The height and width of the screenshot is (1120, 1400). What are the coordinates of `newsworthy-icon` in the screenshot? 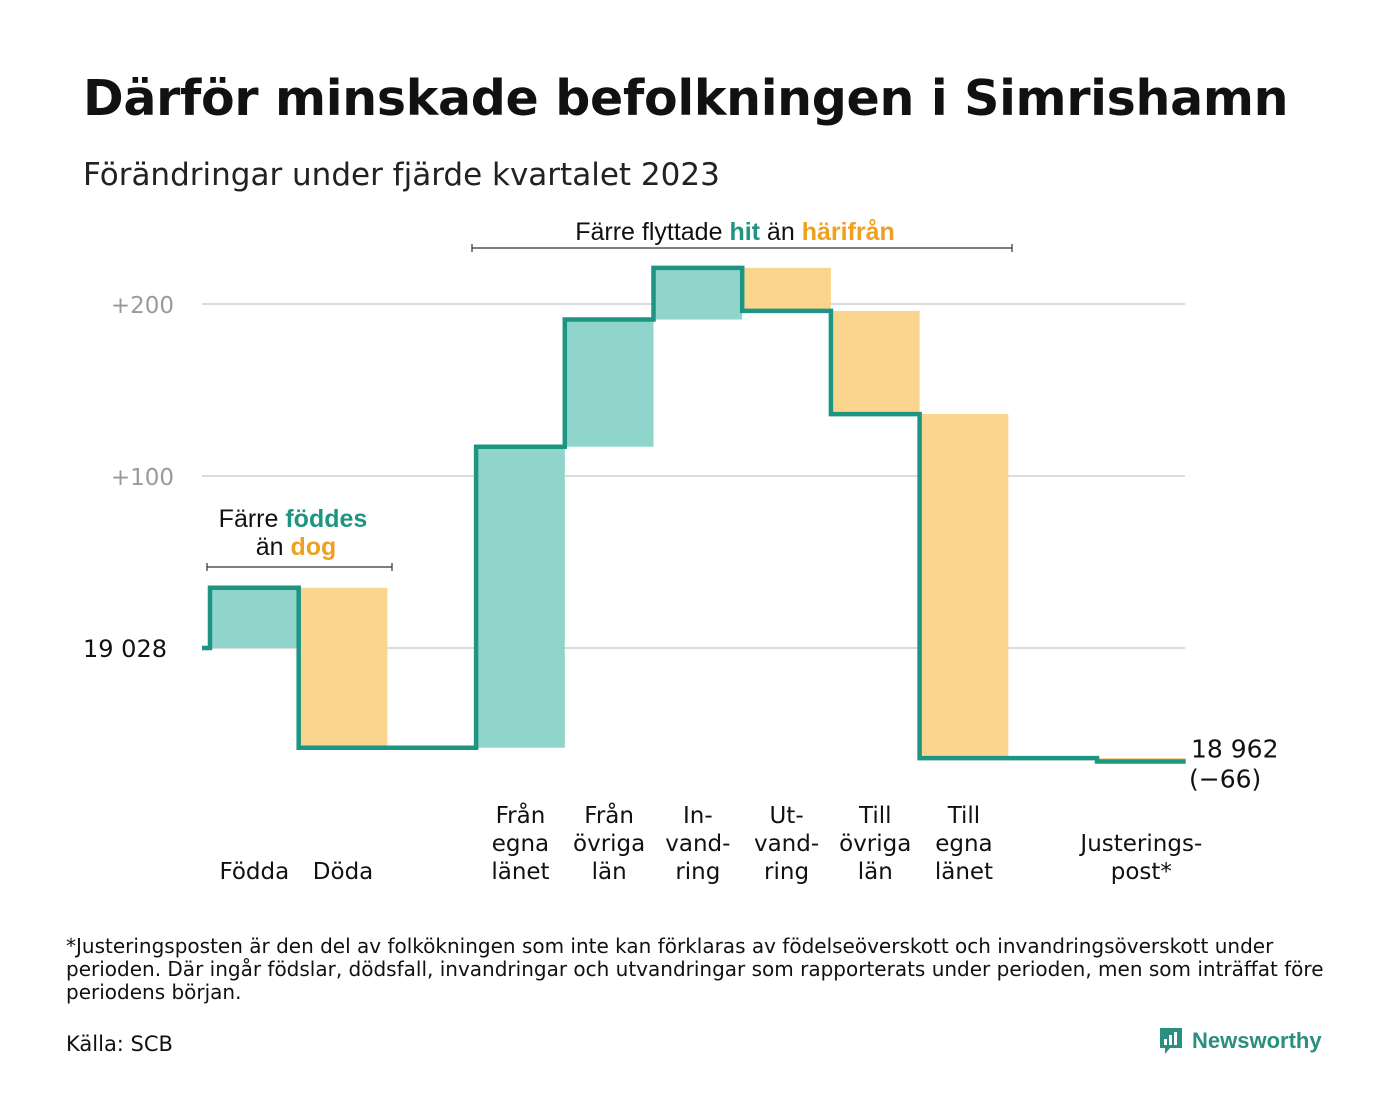 It's located at (1171, 1041).